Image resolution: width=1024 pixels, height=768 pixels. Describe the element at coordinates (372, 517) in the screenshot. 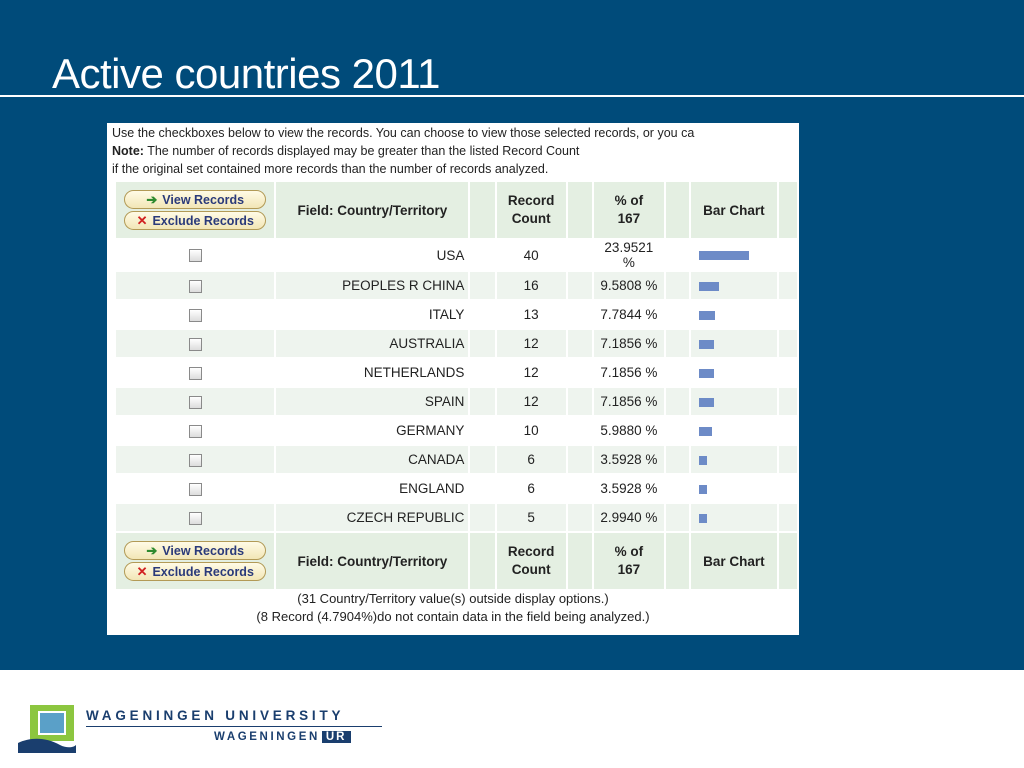

I see `country-cell: CZECH REPUBLIC` at that location.